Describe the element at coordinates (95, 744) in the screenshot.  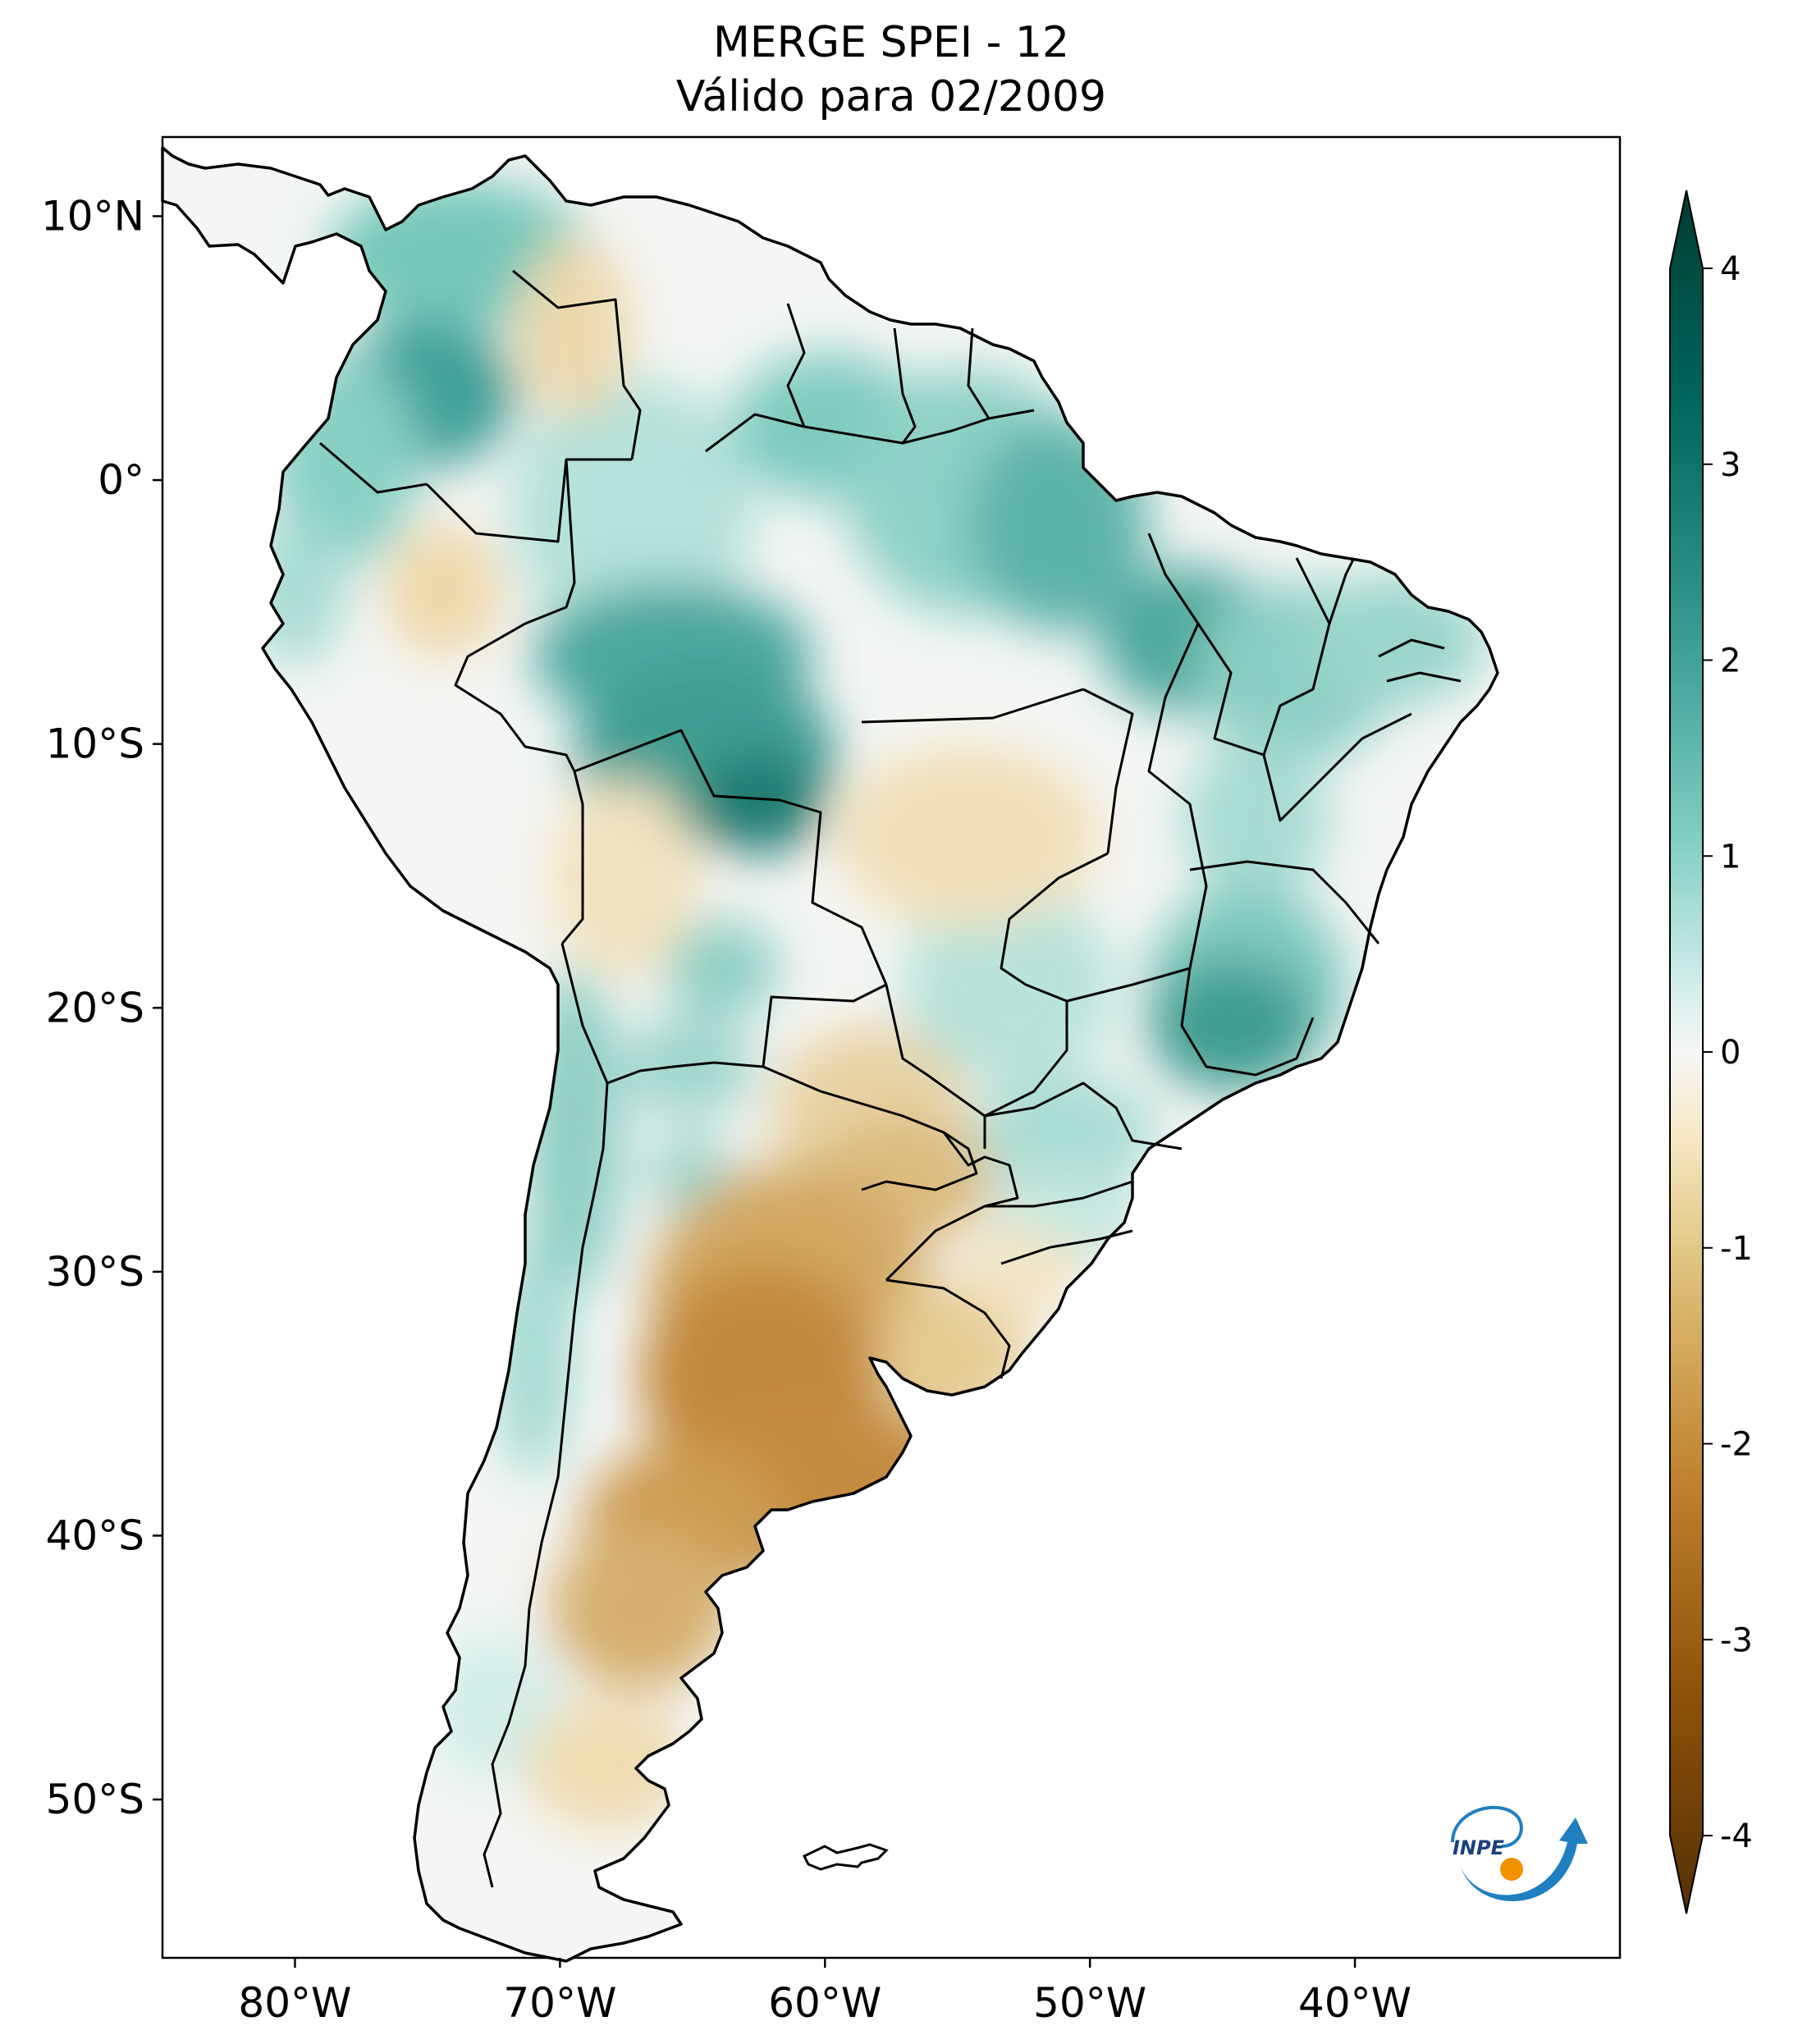
I see `lat-tick-label: 10°S` at that location.